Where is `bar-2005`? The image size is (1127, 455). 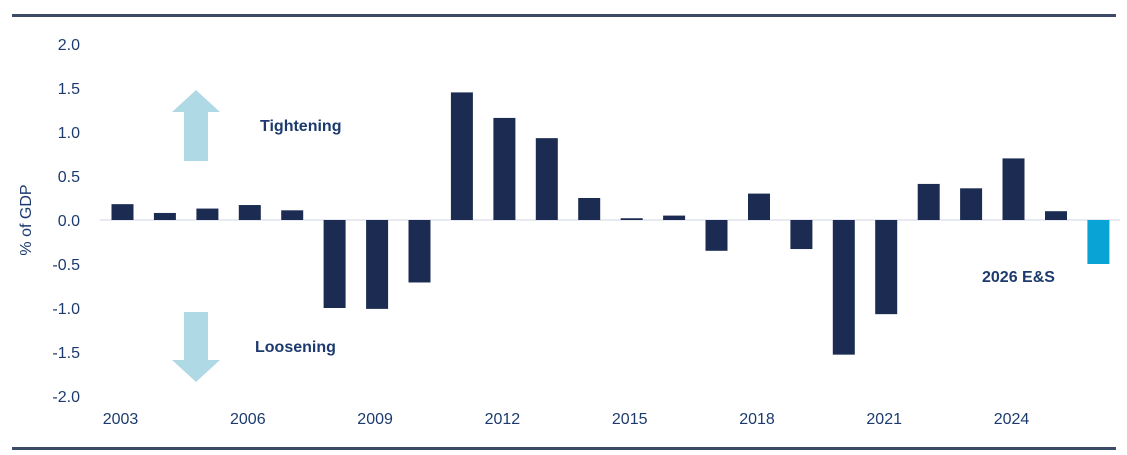 bar-2005 is located at coordinates (207, 214).